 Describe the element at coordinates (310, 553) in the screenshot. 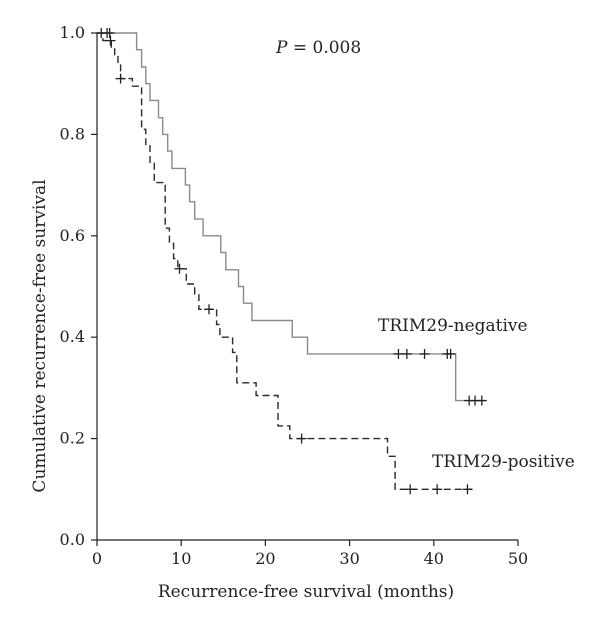

I see `x-axis-group: 0 10 20 30 40 50` at that location.